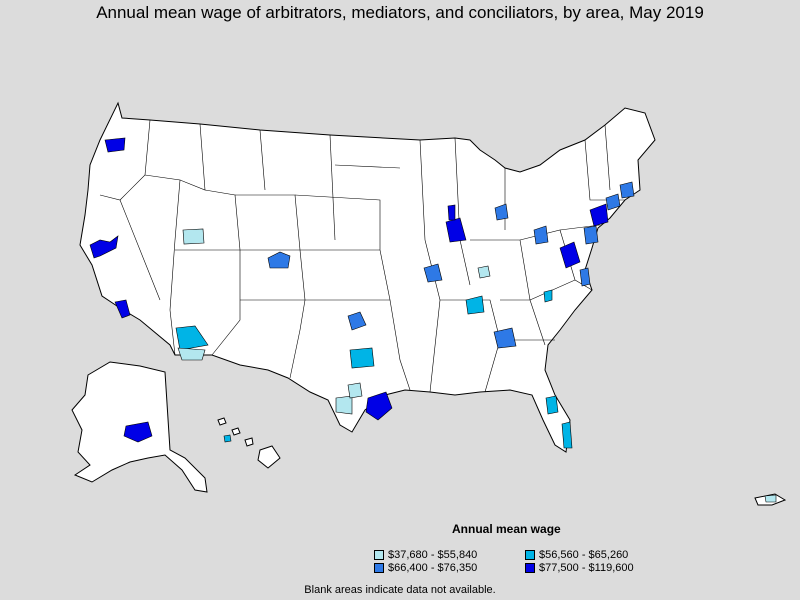 The height and width of the screenshot is (600, 800). I want to click on area-puerto-rico-sj, so click(770, 498).